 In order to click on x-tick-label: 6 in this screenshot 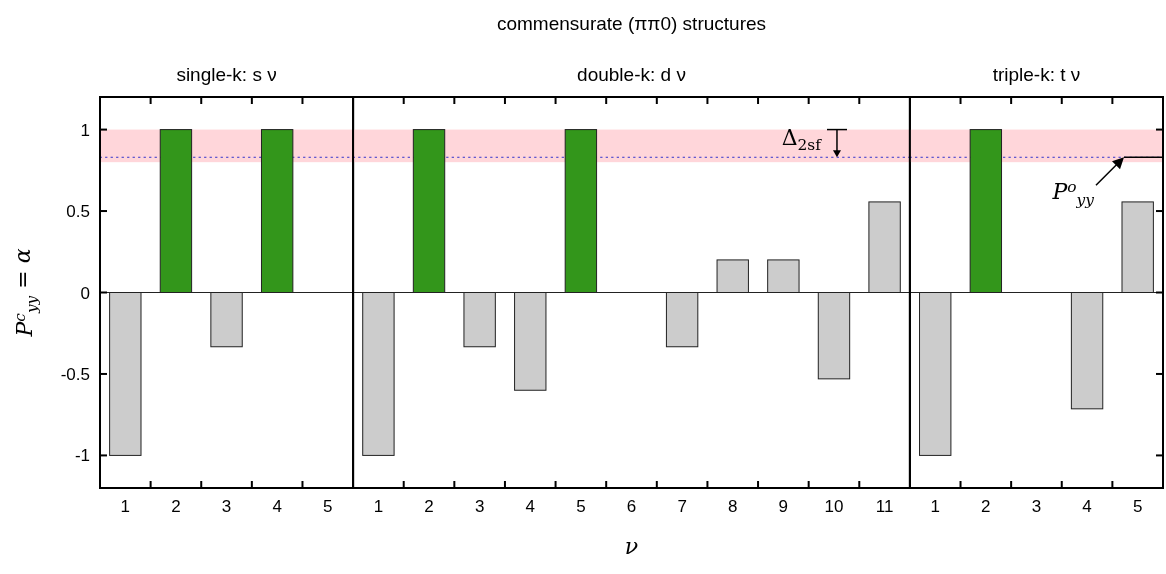, I will do `click(631, 506)`.